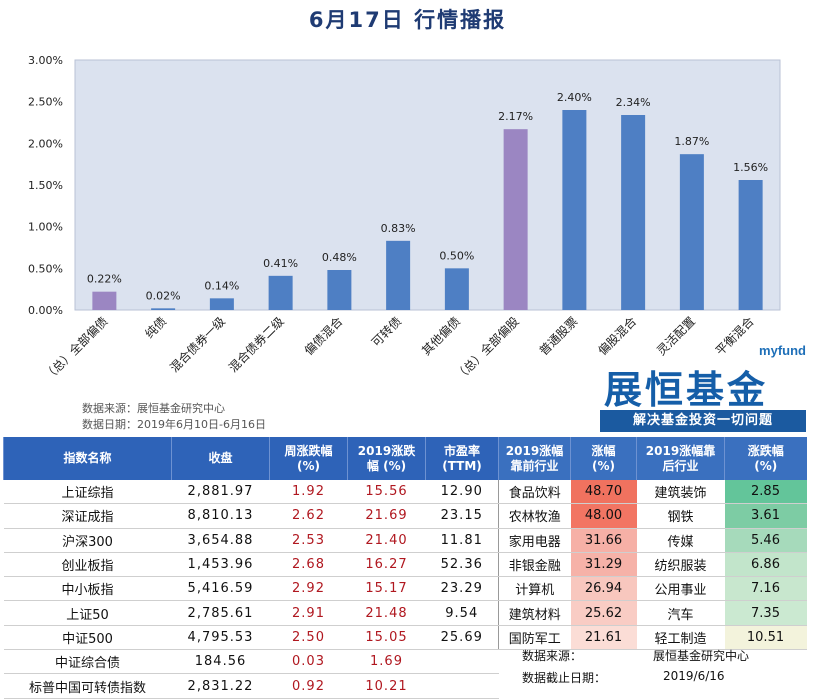  What do you see at coordinates (220, 638) in the screenshot?
I see `close-value: 4,795.53` at bounding box center [220, 638].